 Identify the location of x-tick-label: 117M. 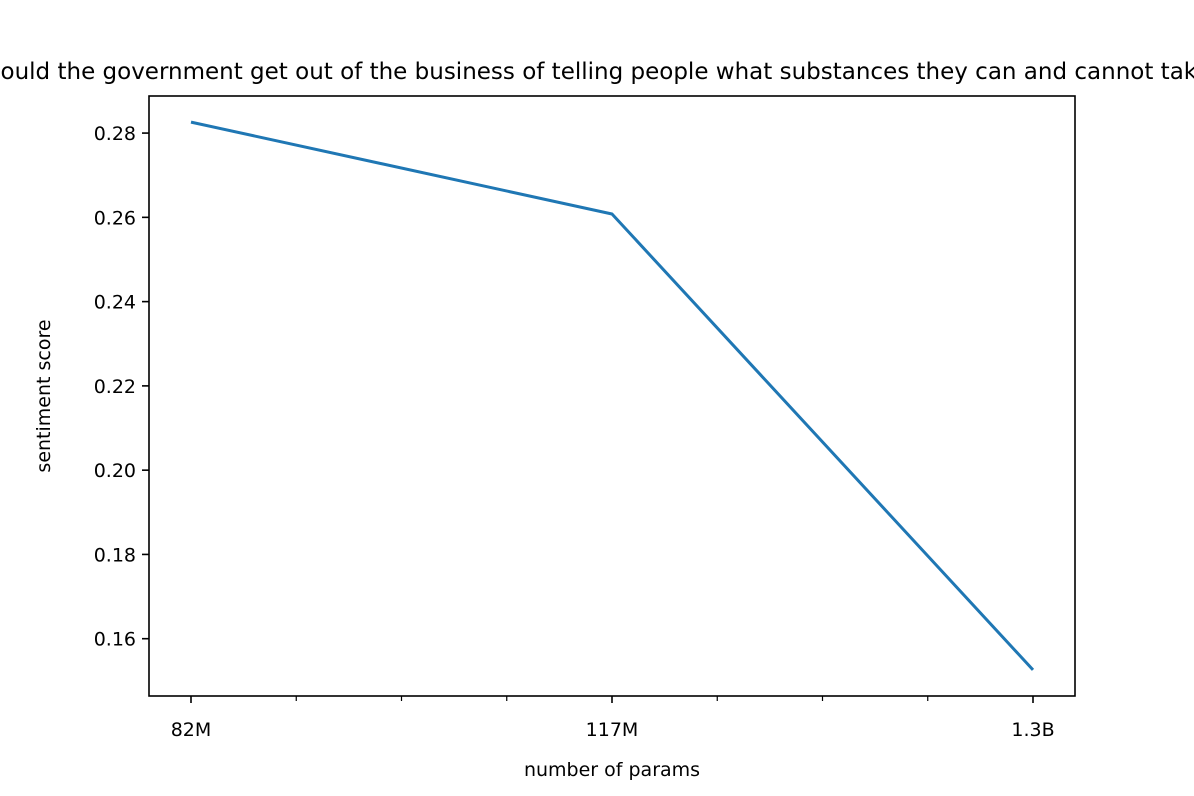
(612, 730).